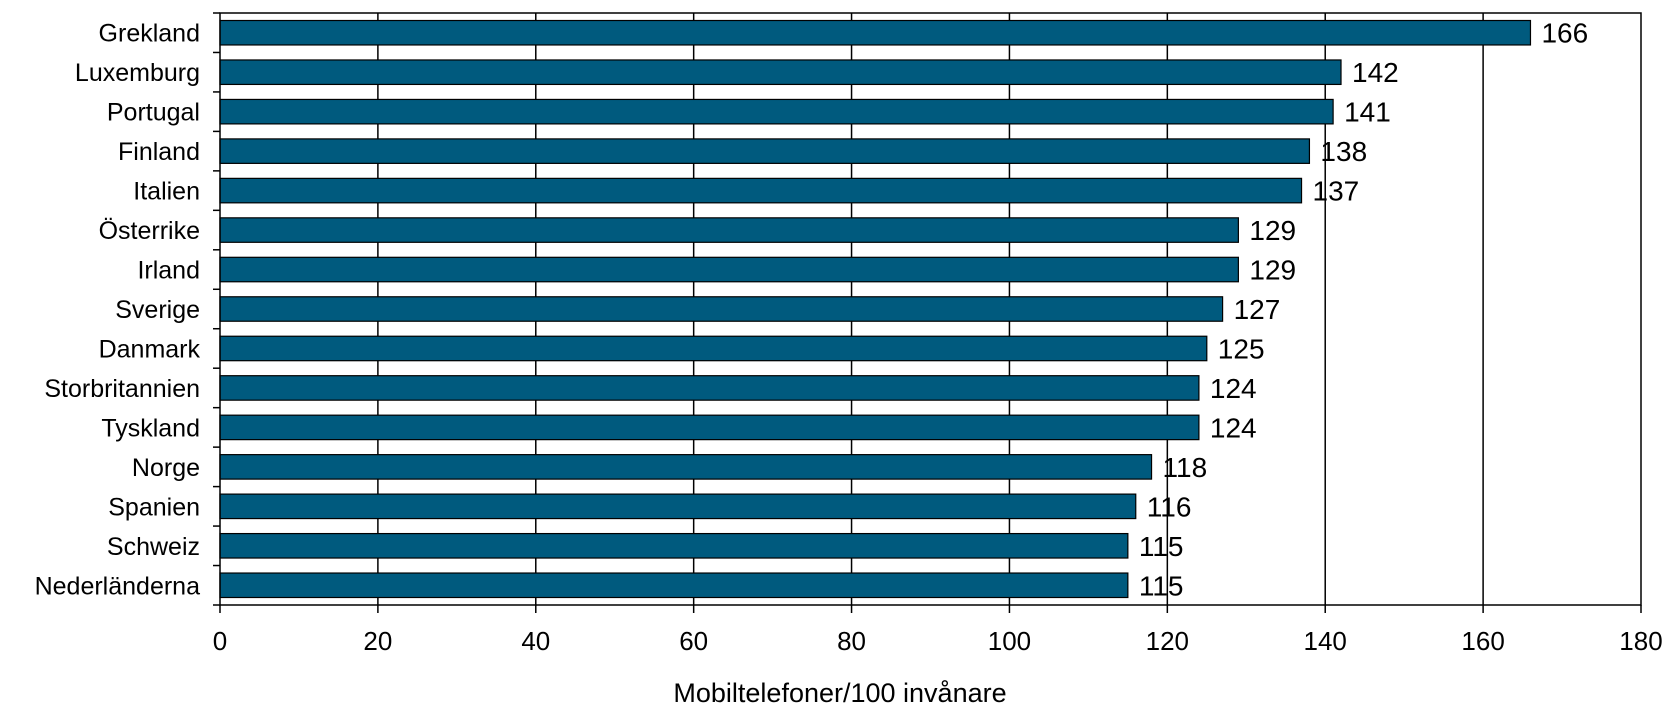  I want to click on category-label: Italien, so click(166, 192).